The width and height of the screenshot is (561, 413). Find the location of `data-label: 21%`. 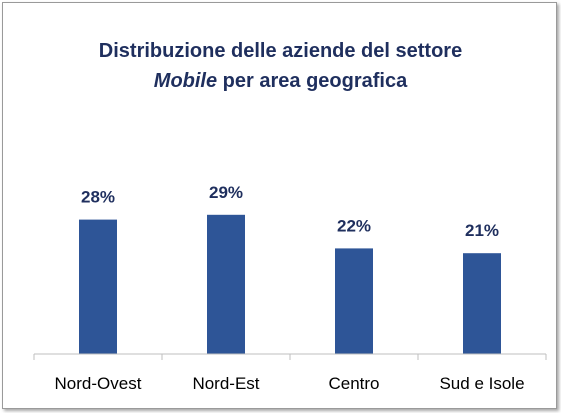

data-label: 21% is located at coordinates (482, 230).